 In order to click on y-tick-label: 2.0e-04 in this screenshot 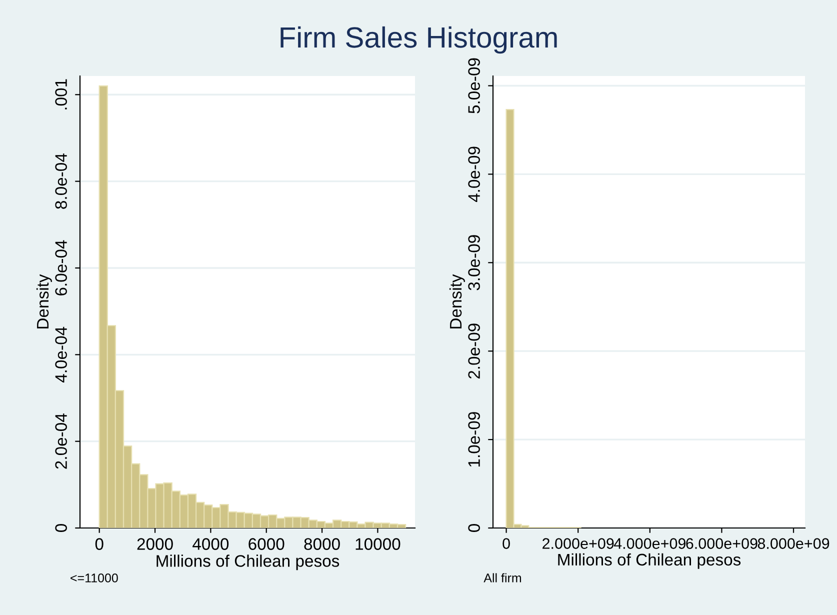, I will do `click(61, 441)`.